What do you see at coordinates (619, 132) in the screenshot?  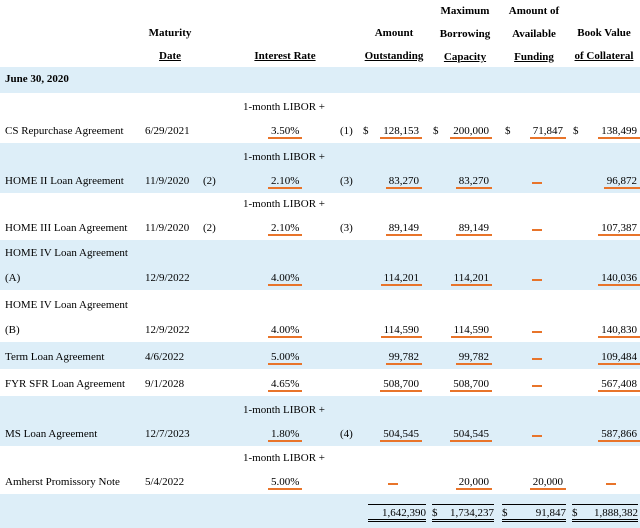 I see `row-book-value-value: 138,499` at bounding box center [619, 132].